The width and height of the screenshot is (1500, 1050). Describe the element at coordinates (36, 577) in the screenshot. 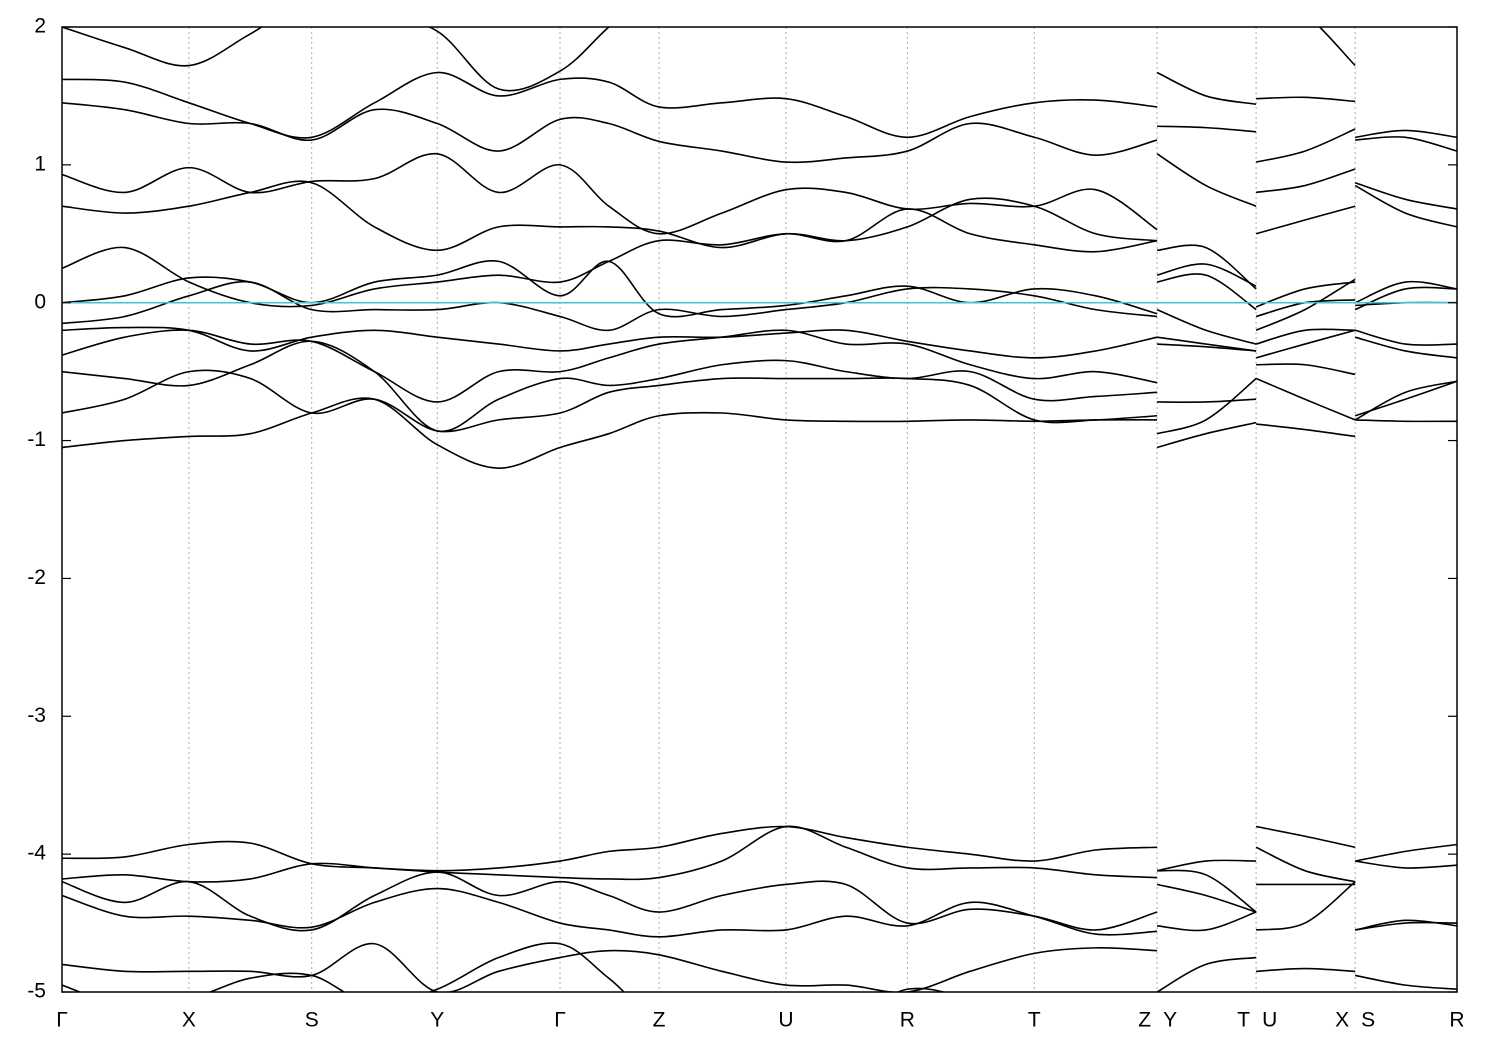

I see `y-tick-label: -2` at that location.